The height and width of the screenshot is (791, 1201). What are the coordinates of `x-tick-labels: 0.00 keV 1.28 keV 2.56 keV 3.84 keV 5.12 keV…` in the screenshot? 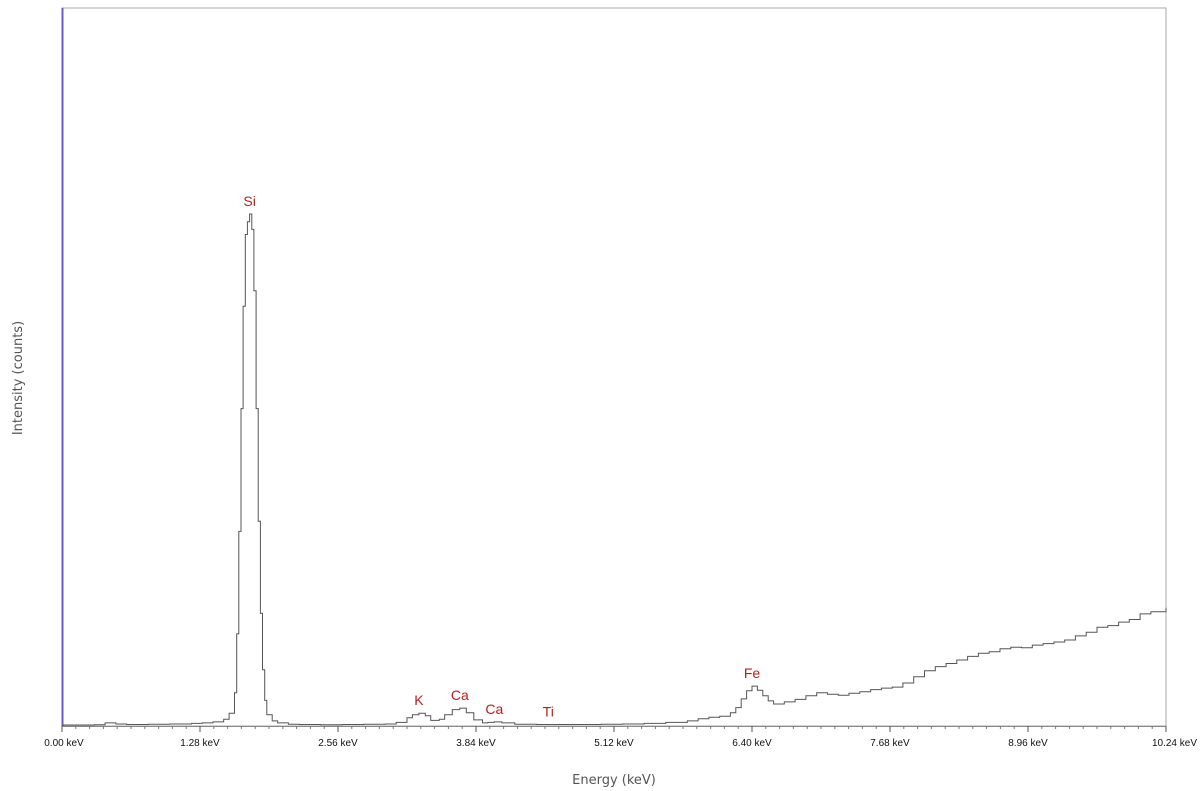 It's located at (620, 743).